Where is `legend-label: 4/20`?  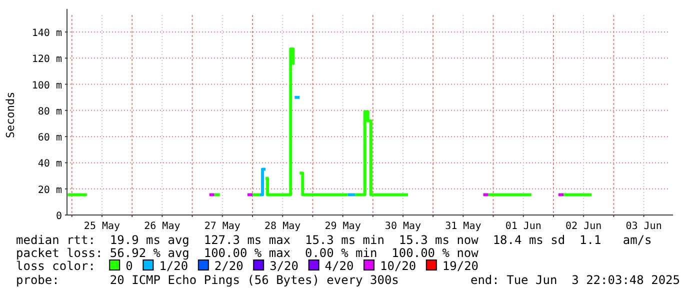
legend-label: 4/20 is located at coordinates (339, 266).